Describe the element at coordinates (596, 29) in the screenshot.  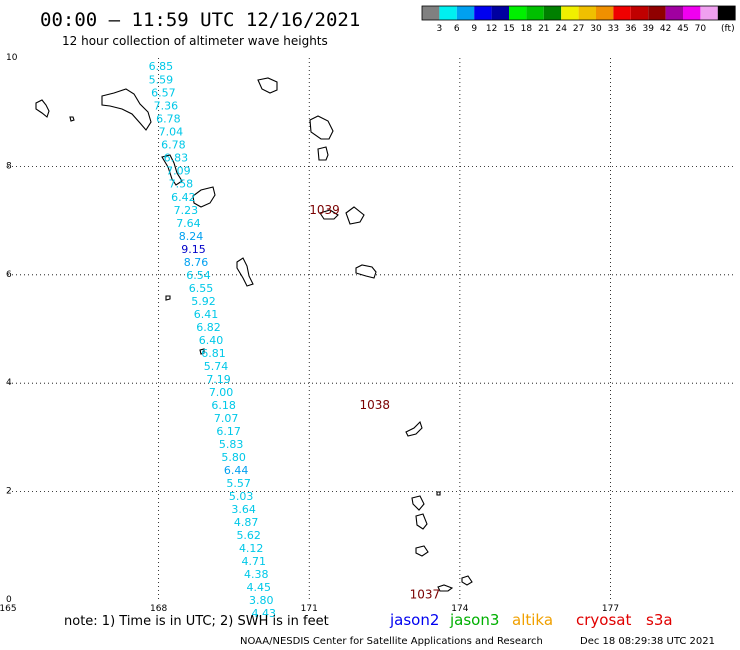
I see `legend-label: 30` at that location.